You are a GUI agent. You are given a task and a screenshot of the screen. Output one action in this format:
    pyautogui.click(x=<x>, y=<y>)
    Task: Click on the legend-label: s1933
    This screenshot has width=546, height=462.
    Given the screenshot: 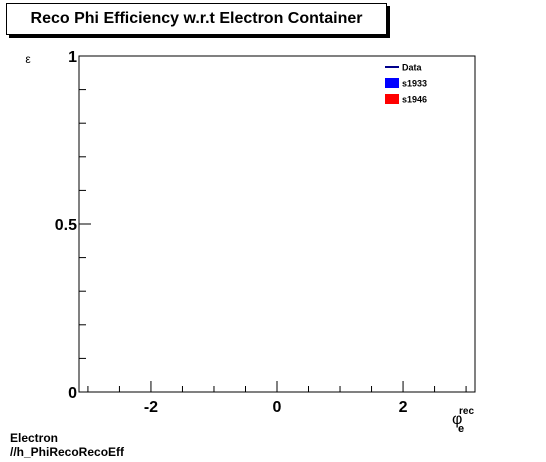 What is the action you would take?
    pyautogui.click(x=414, y=84)
    